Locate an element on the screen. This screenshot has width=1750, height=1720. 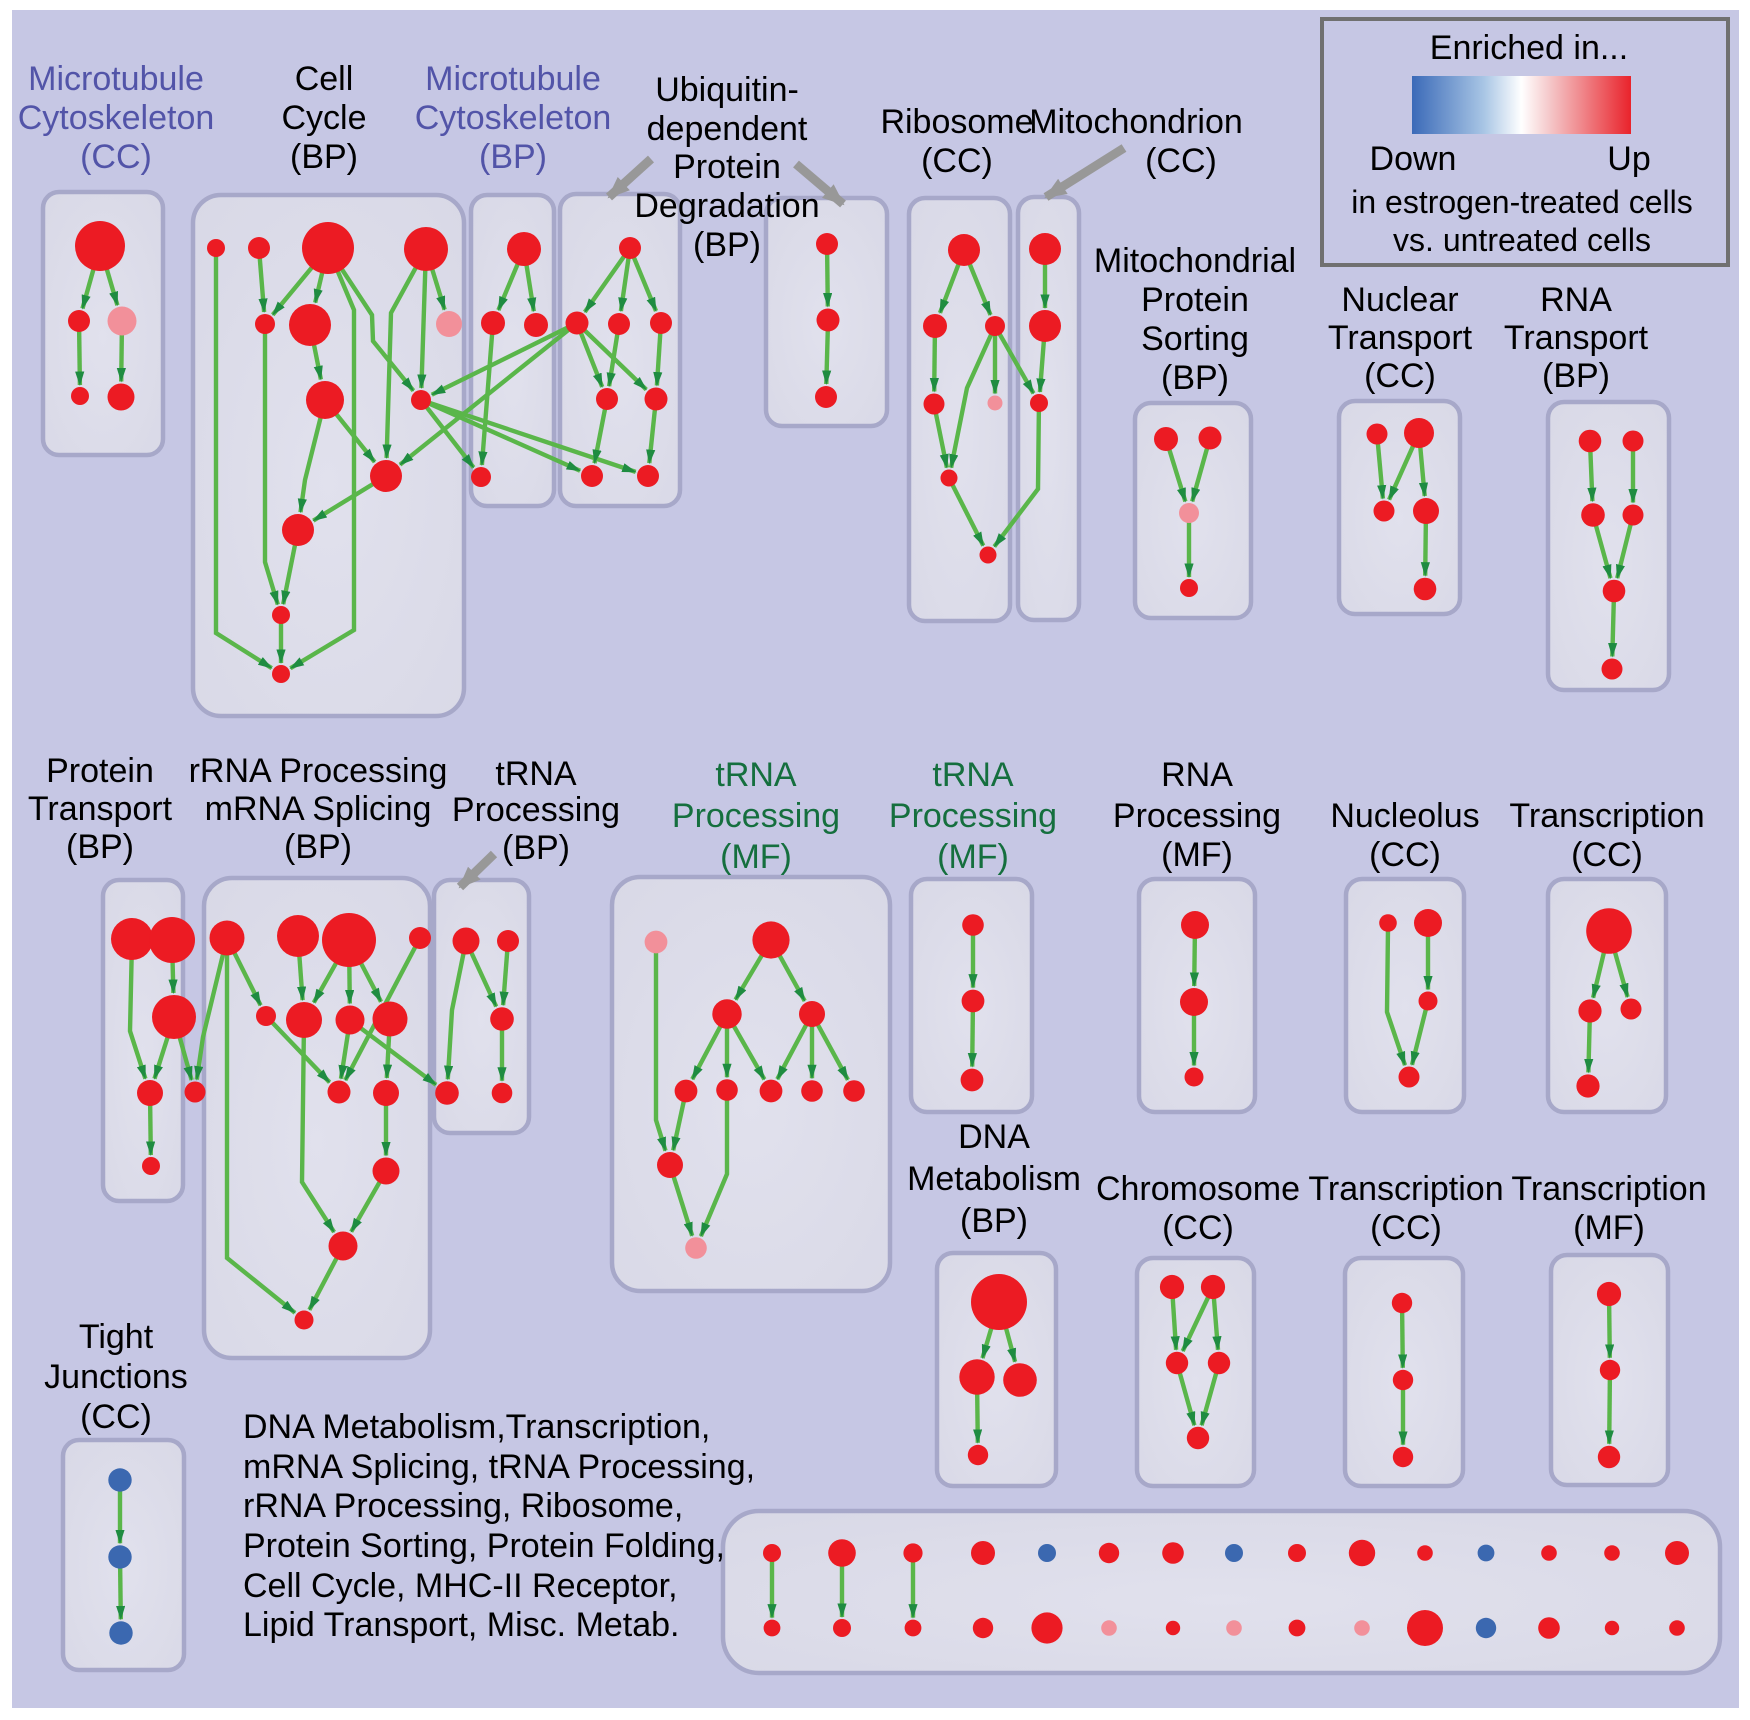
svg-text: Degradation is located at coordinates (726, 206).